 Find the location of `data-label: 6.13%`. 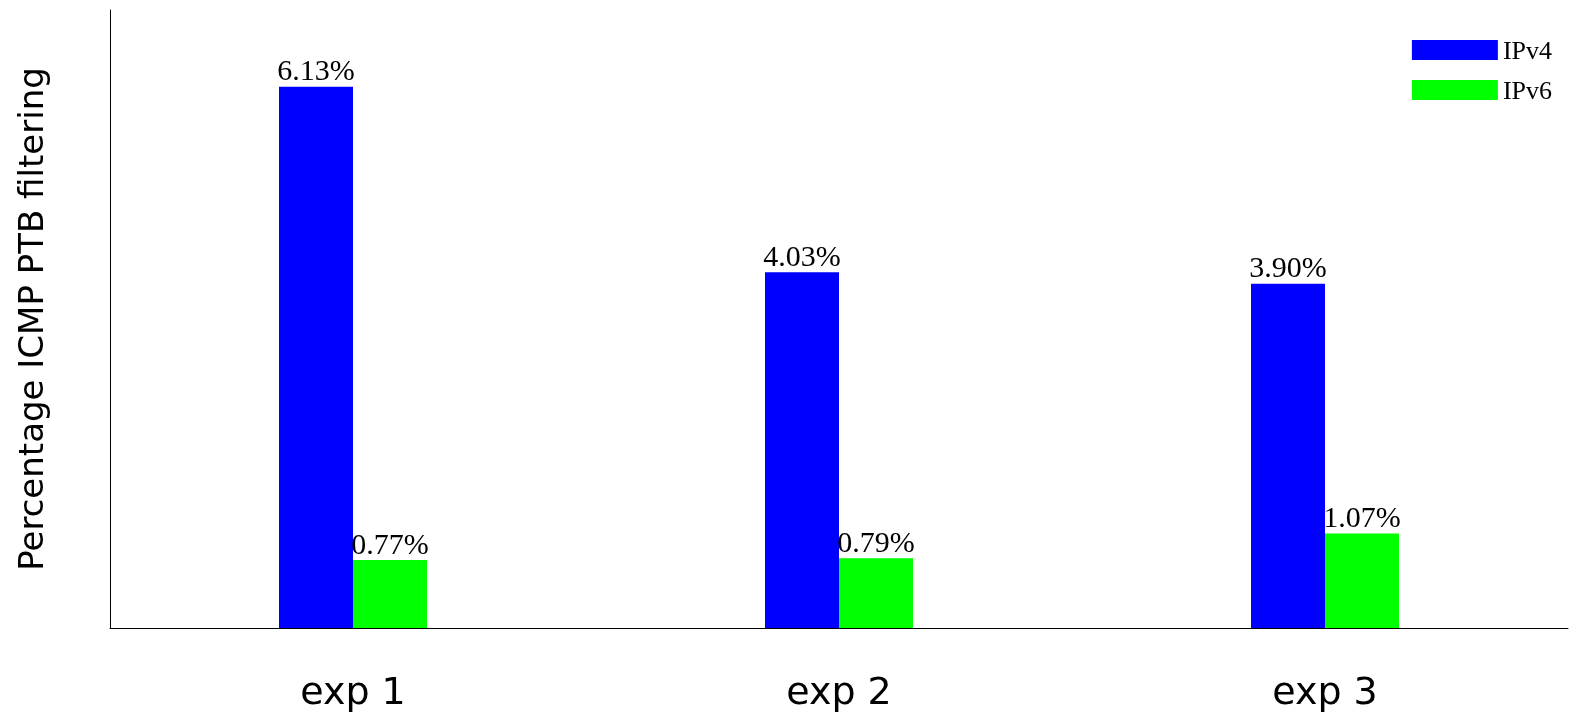

data-label: 6.13% is located at coordinates (316, 70).